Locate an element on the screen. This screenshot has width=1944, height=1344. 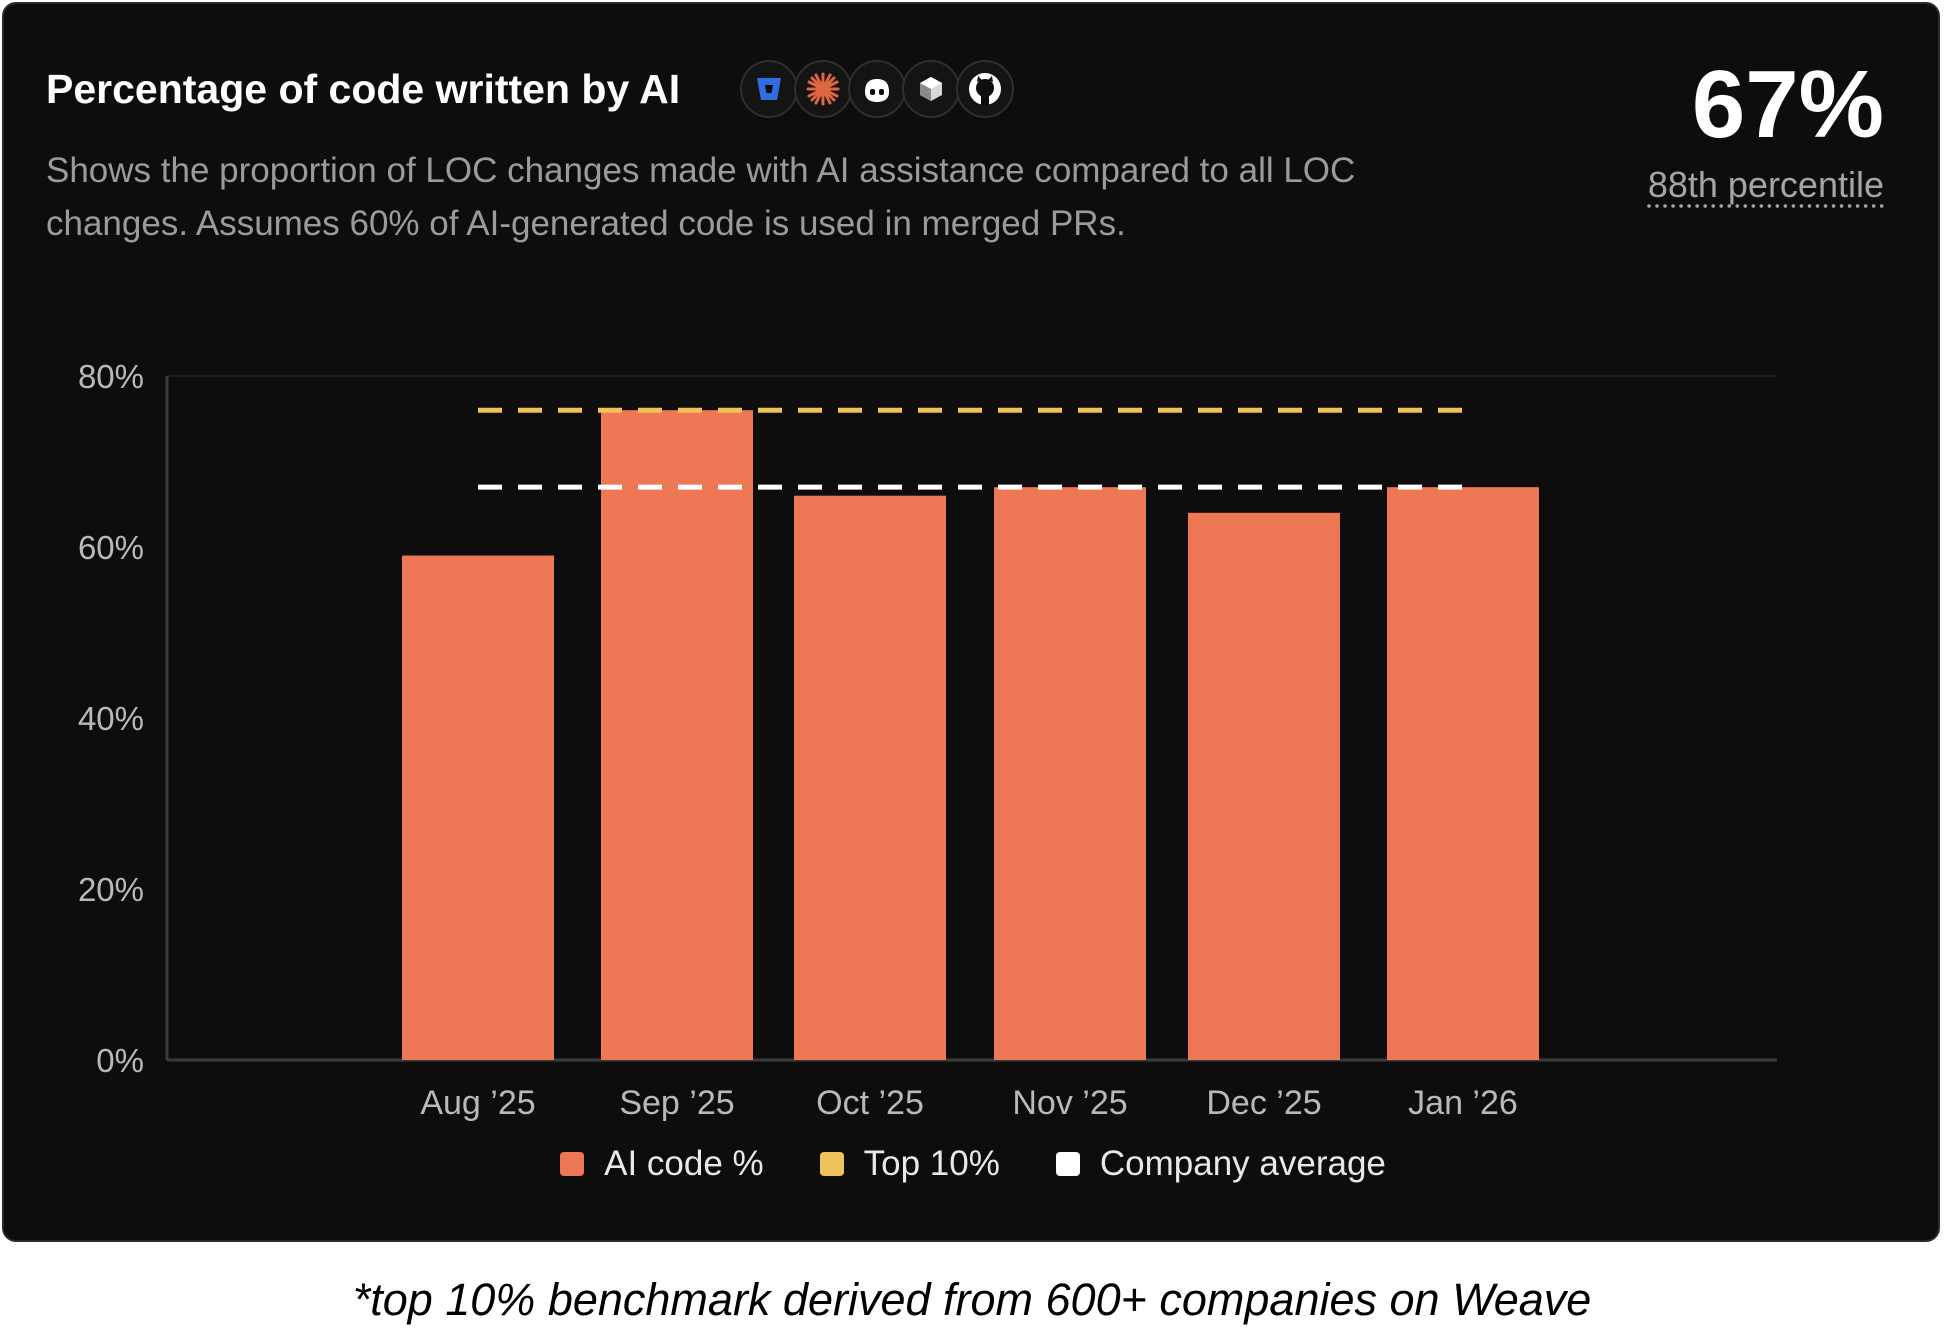
bitbucket-icon is located at coordinates (769, 89).